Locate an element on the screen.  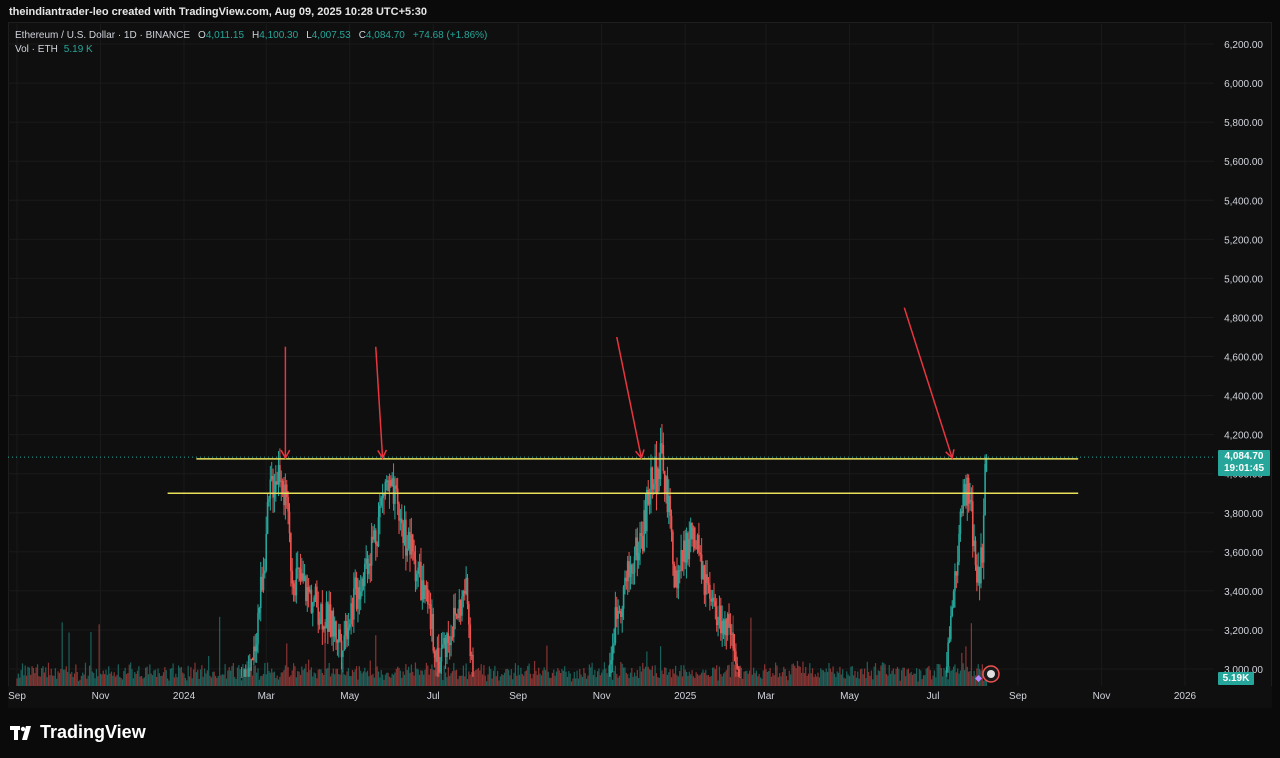
arrow-line is located at coordinates (629, 397).